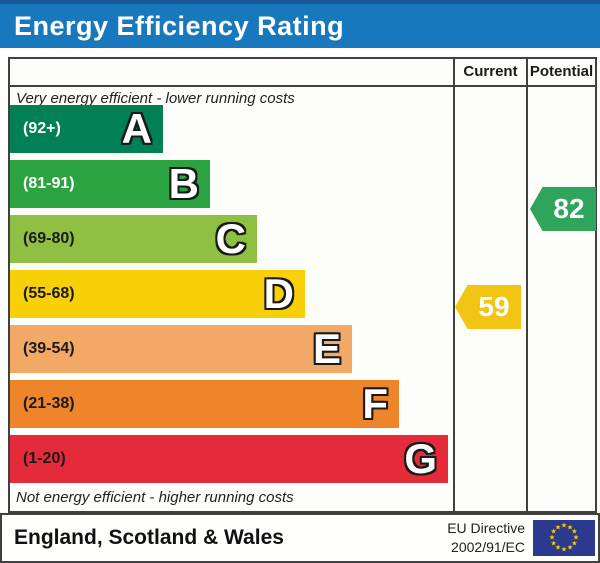 Image resolution: width=600 pixels, height=563 pixels. Describe the element at coordinates (326, 348) in the screenshot. I see `band-letter: E` at that location.